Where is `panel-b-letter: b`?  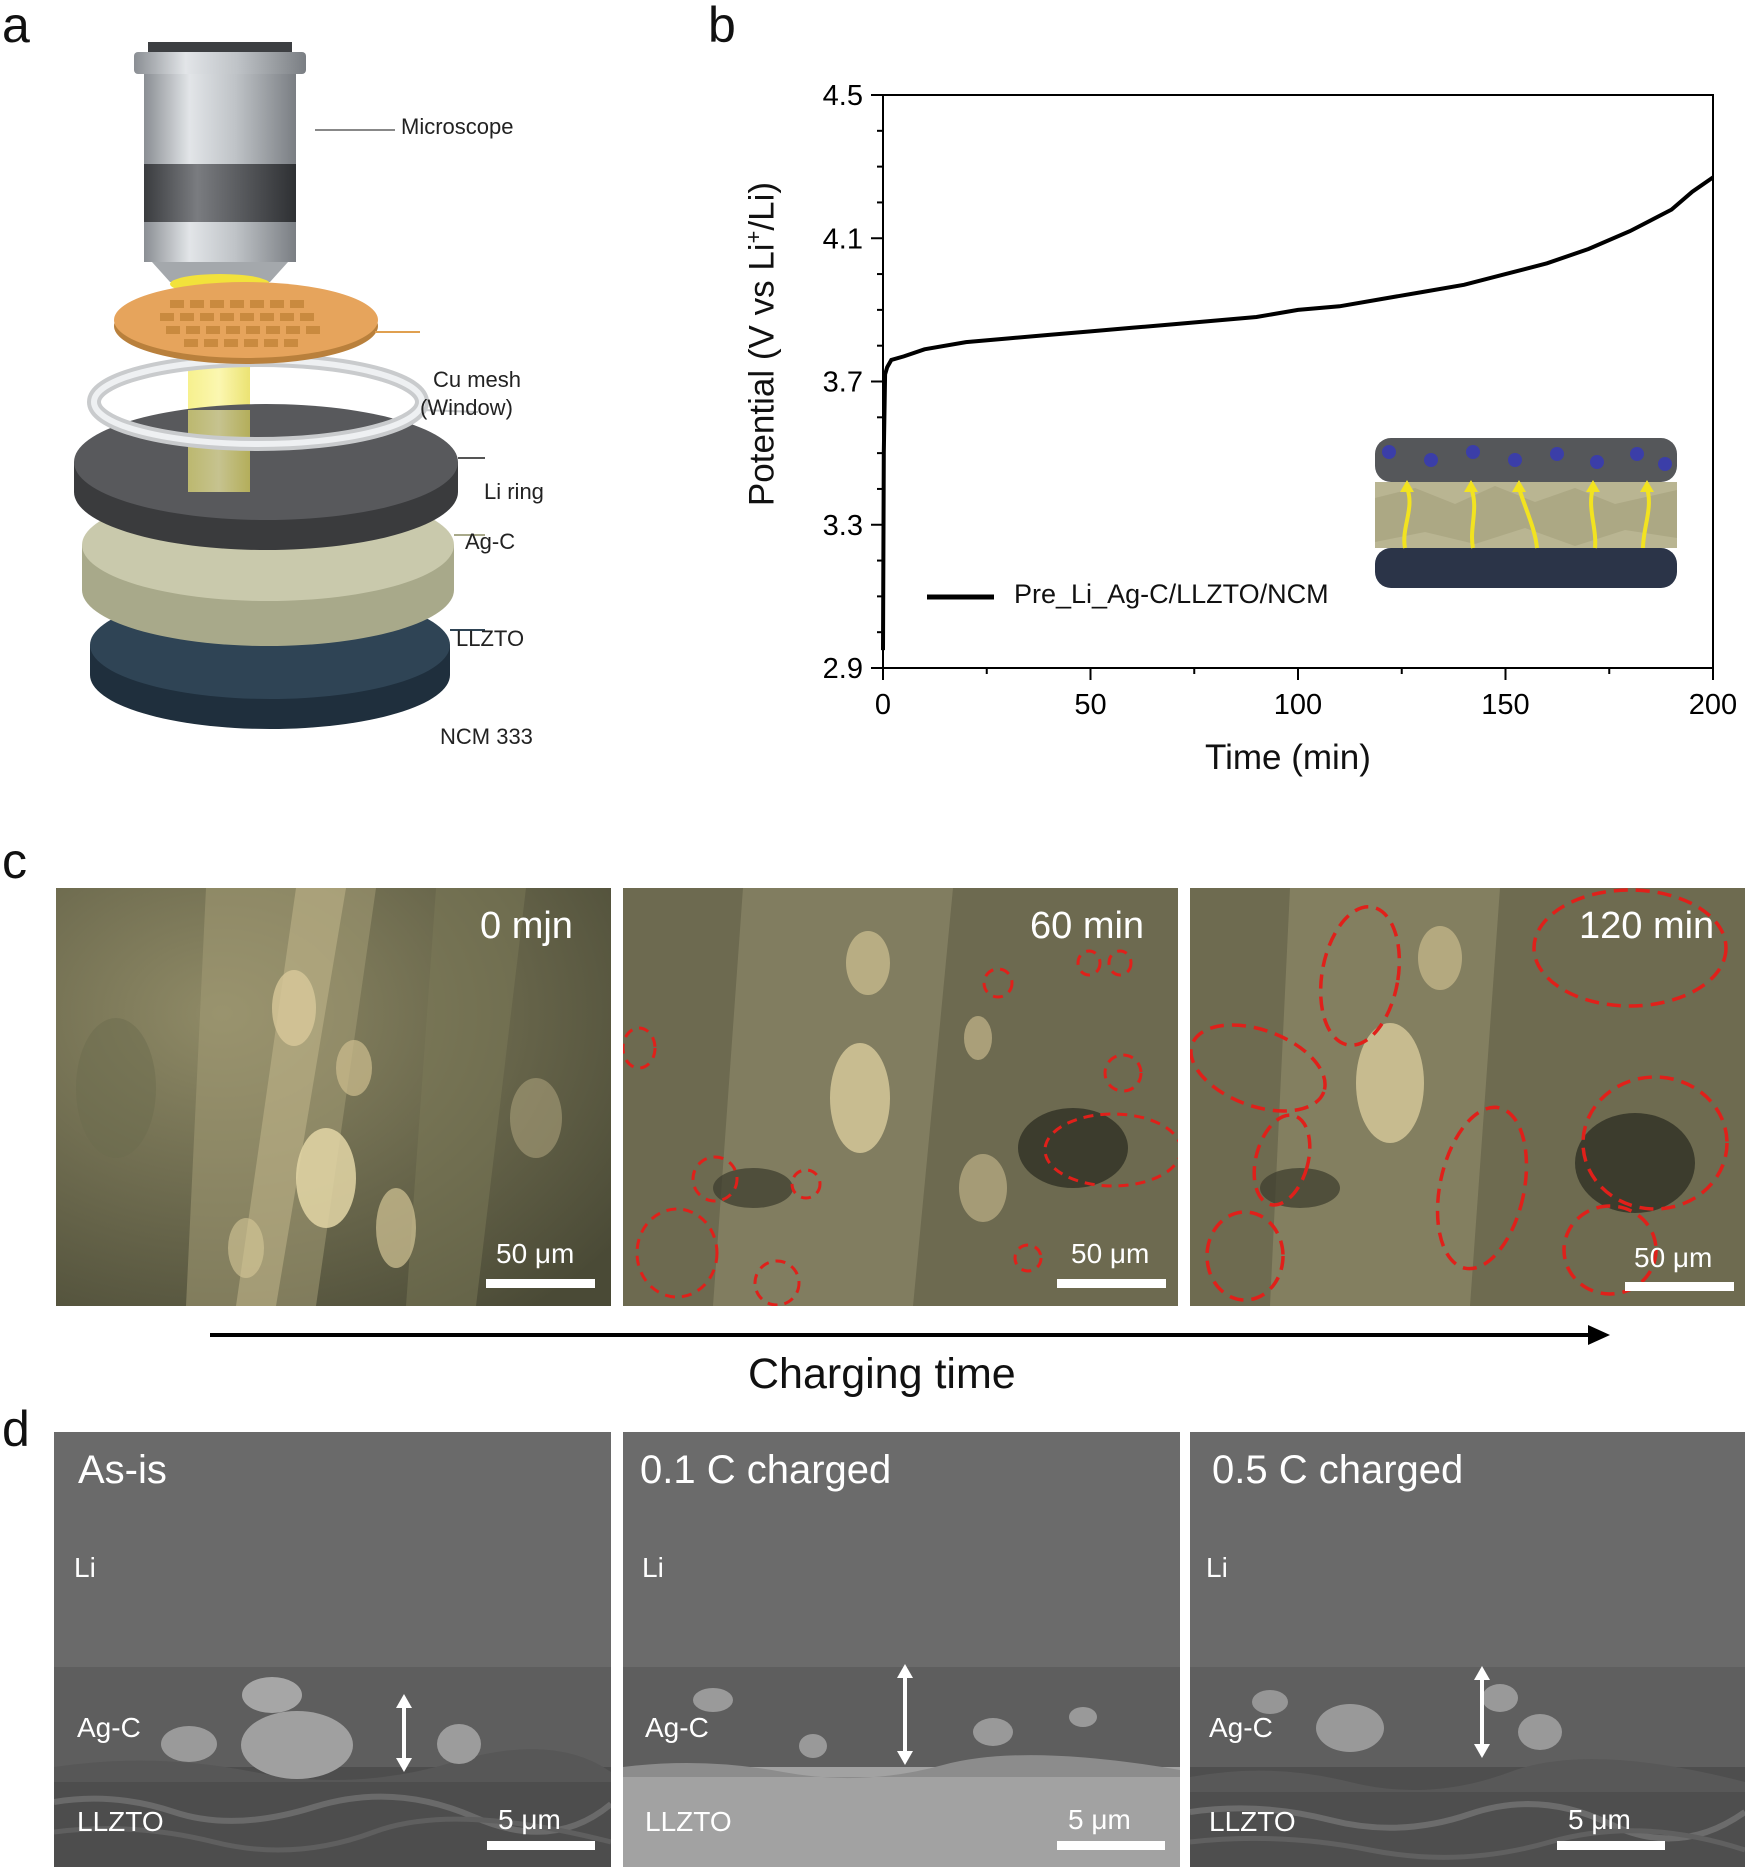
panel-b-letter: b is located at coordinates (722, 26).